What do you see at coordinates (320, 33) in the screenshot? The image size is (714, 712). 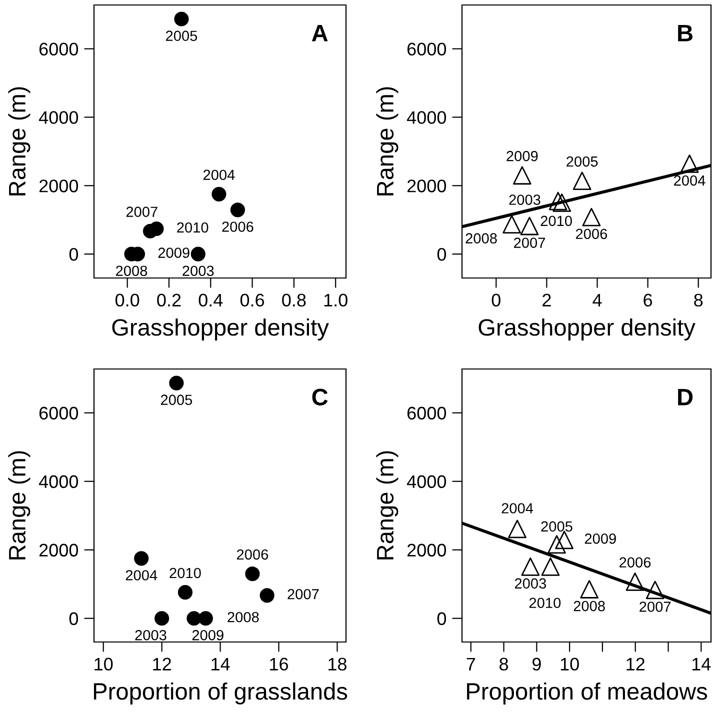 I see `annotation: A` at bounding box center [320, 33].